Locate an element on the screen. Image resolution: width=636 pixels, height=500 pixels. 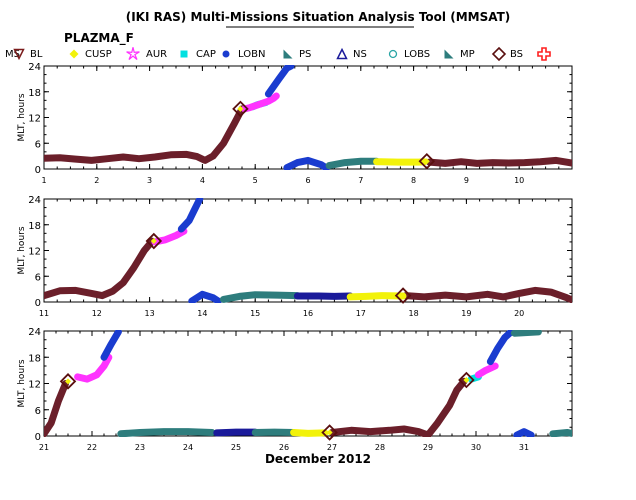
x-tick-label: 22 is located at coordinates (92, 447).